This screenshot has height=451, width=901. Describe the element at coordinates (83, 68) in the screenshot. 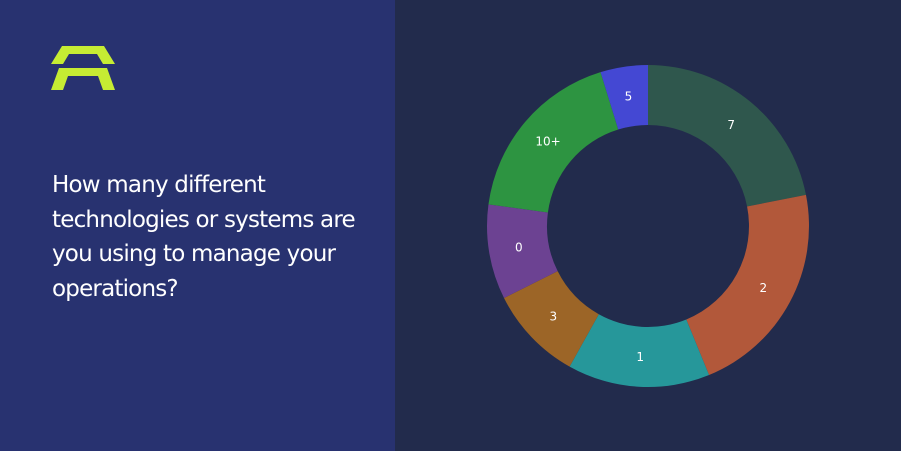

I see `brand-logo-icon` at that location.